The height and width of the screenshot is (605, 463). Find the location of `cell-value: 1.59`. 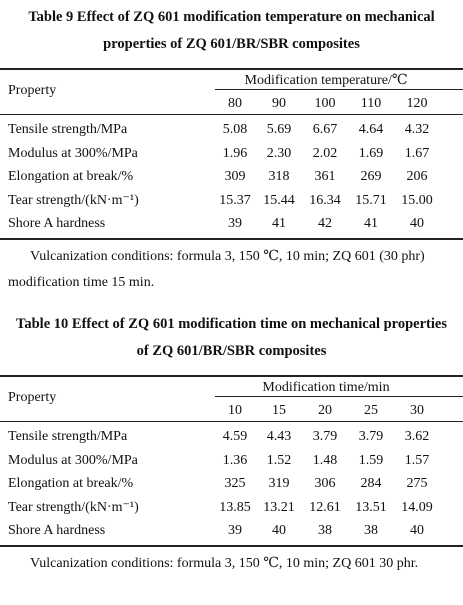

cell-value: 1.59 is located at coordinates (371, 460).